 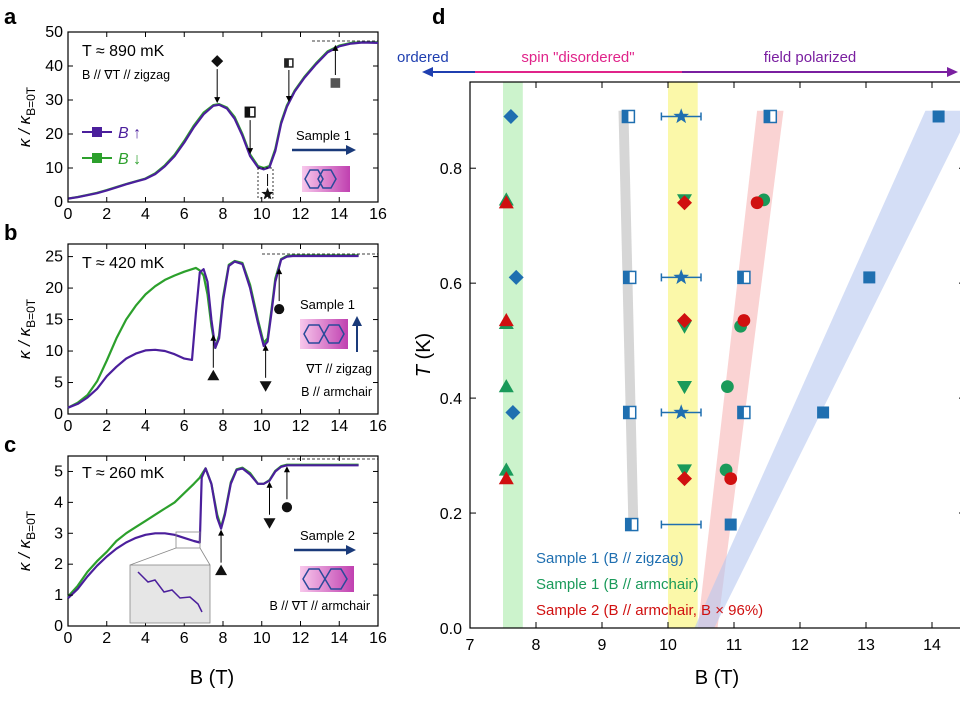 What do you see at coordinates (681, 412) in the screenshot?
I see `data-point-star` at bounding box center [681, 412].